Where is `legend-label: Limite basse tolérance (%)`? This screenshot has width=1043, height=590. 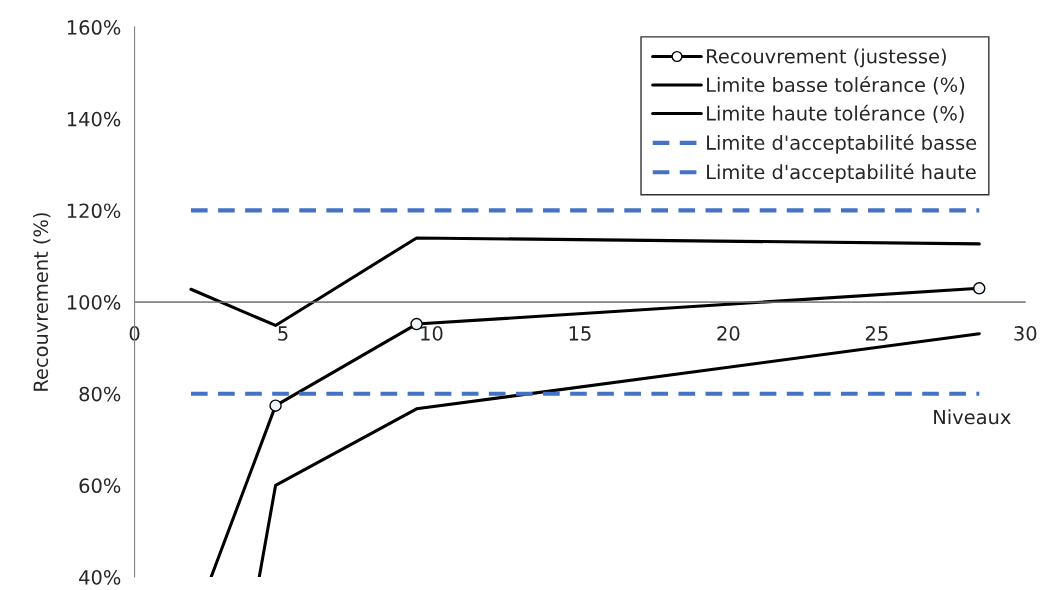
legend-label: Limite basse tolérance (%) is located at coordinates (836, 85).